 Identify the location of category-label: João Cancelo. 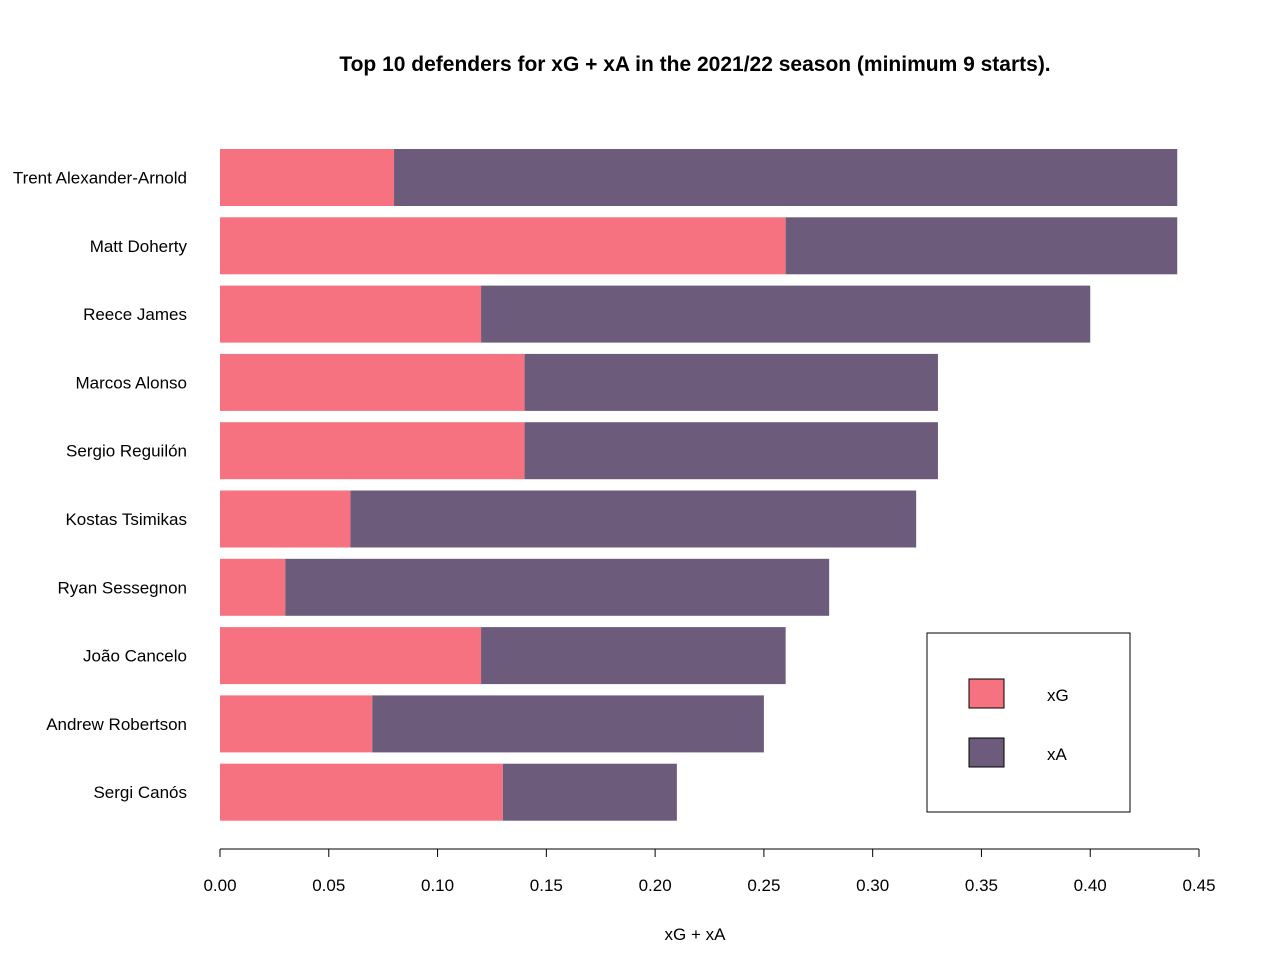
(135, 656).